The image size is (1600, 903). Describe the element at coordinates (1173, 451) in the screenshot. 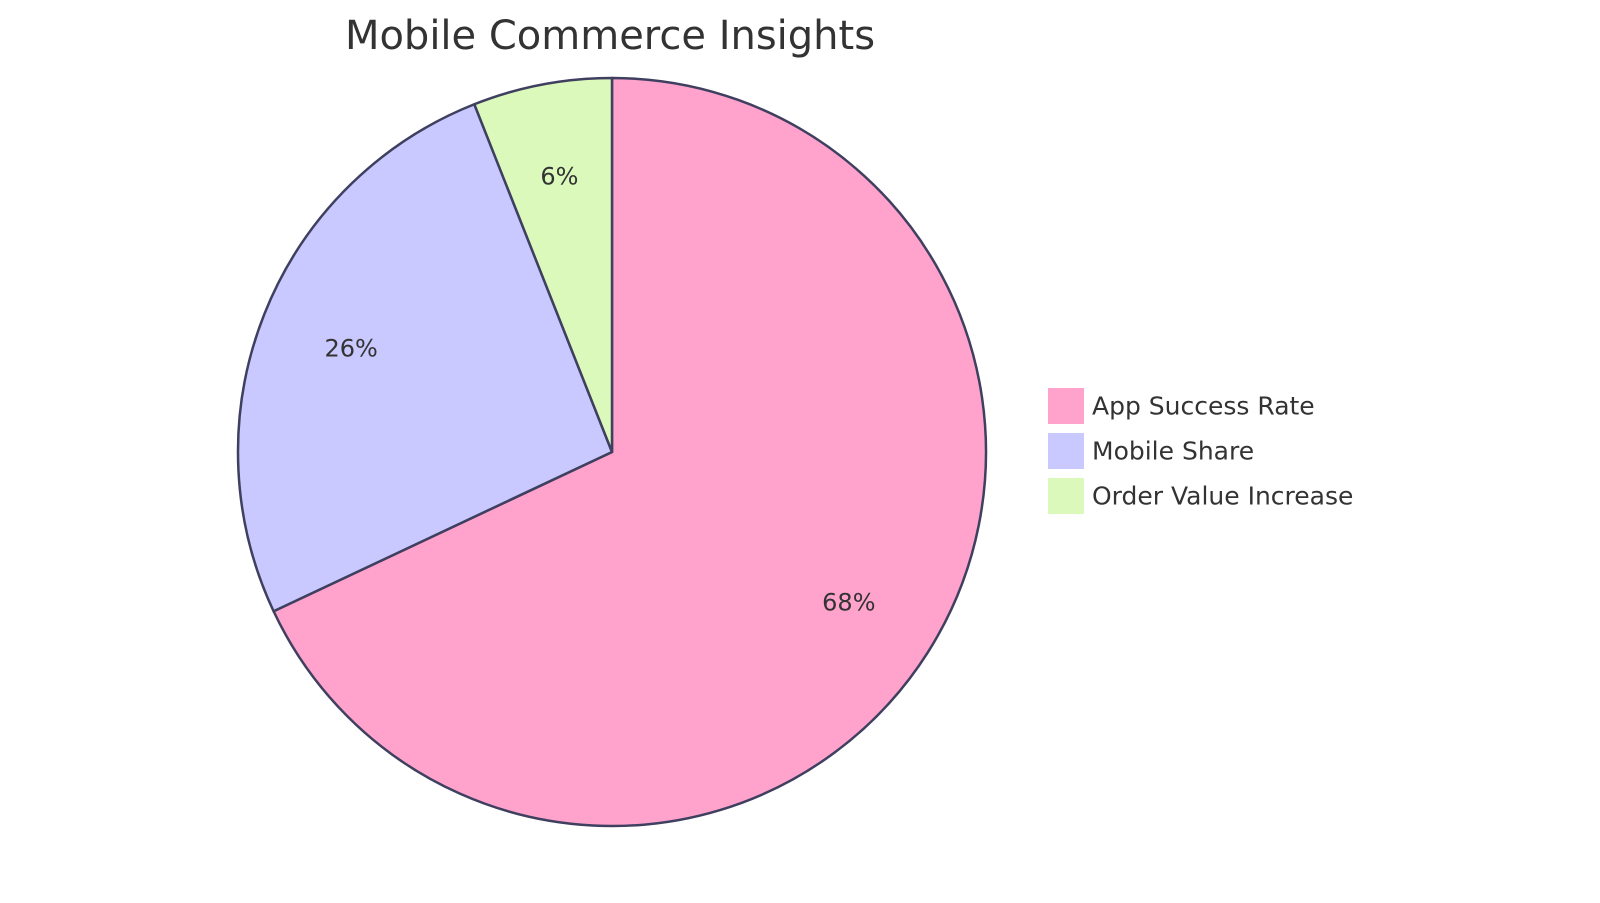

I see `legend-label-mobile-share: Mobile Share` at that location.